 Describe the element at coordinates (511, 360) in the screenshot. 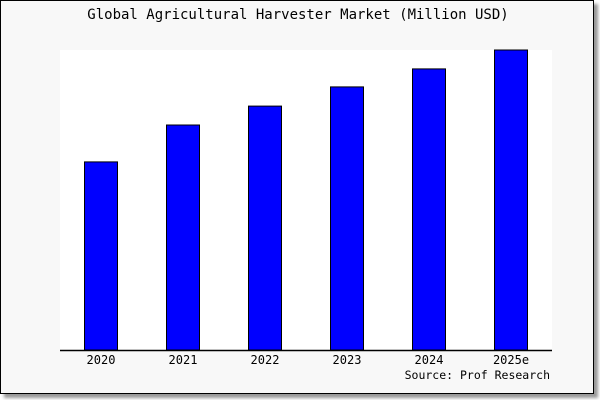

I see `x-tick-label: 2025e` at that location.